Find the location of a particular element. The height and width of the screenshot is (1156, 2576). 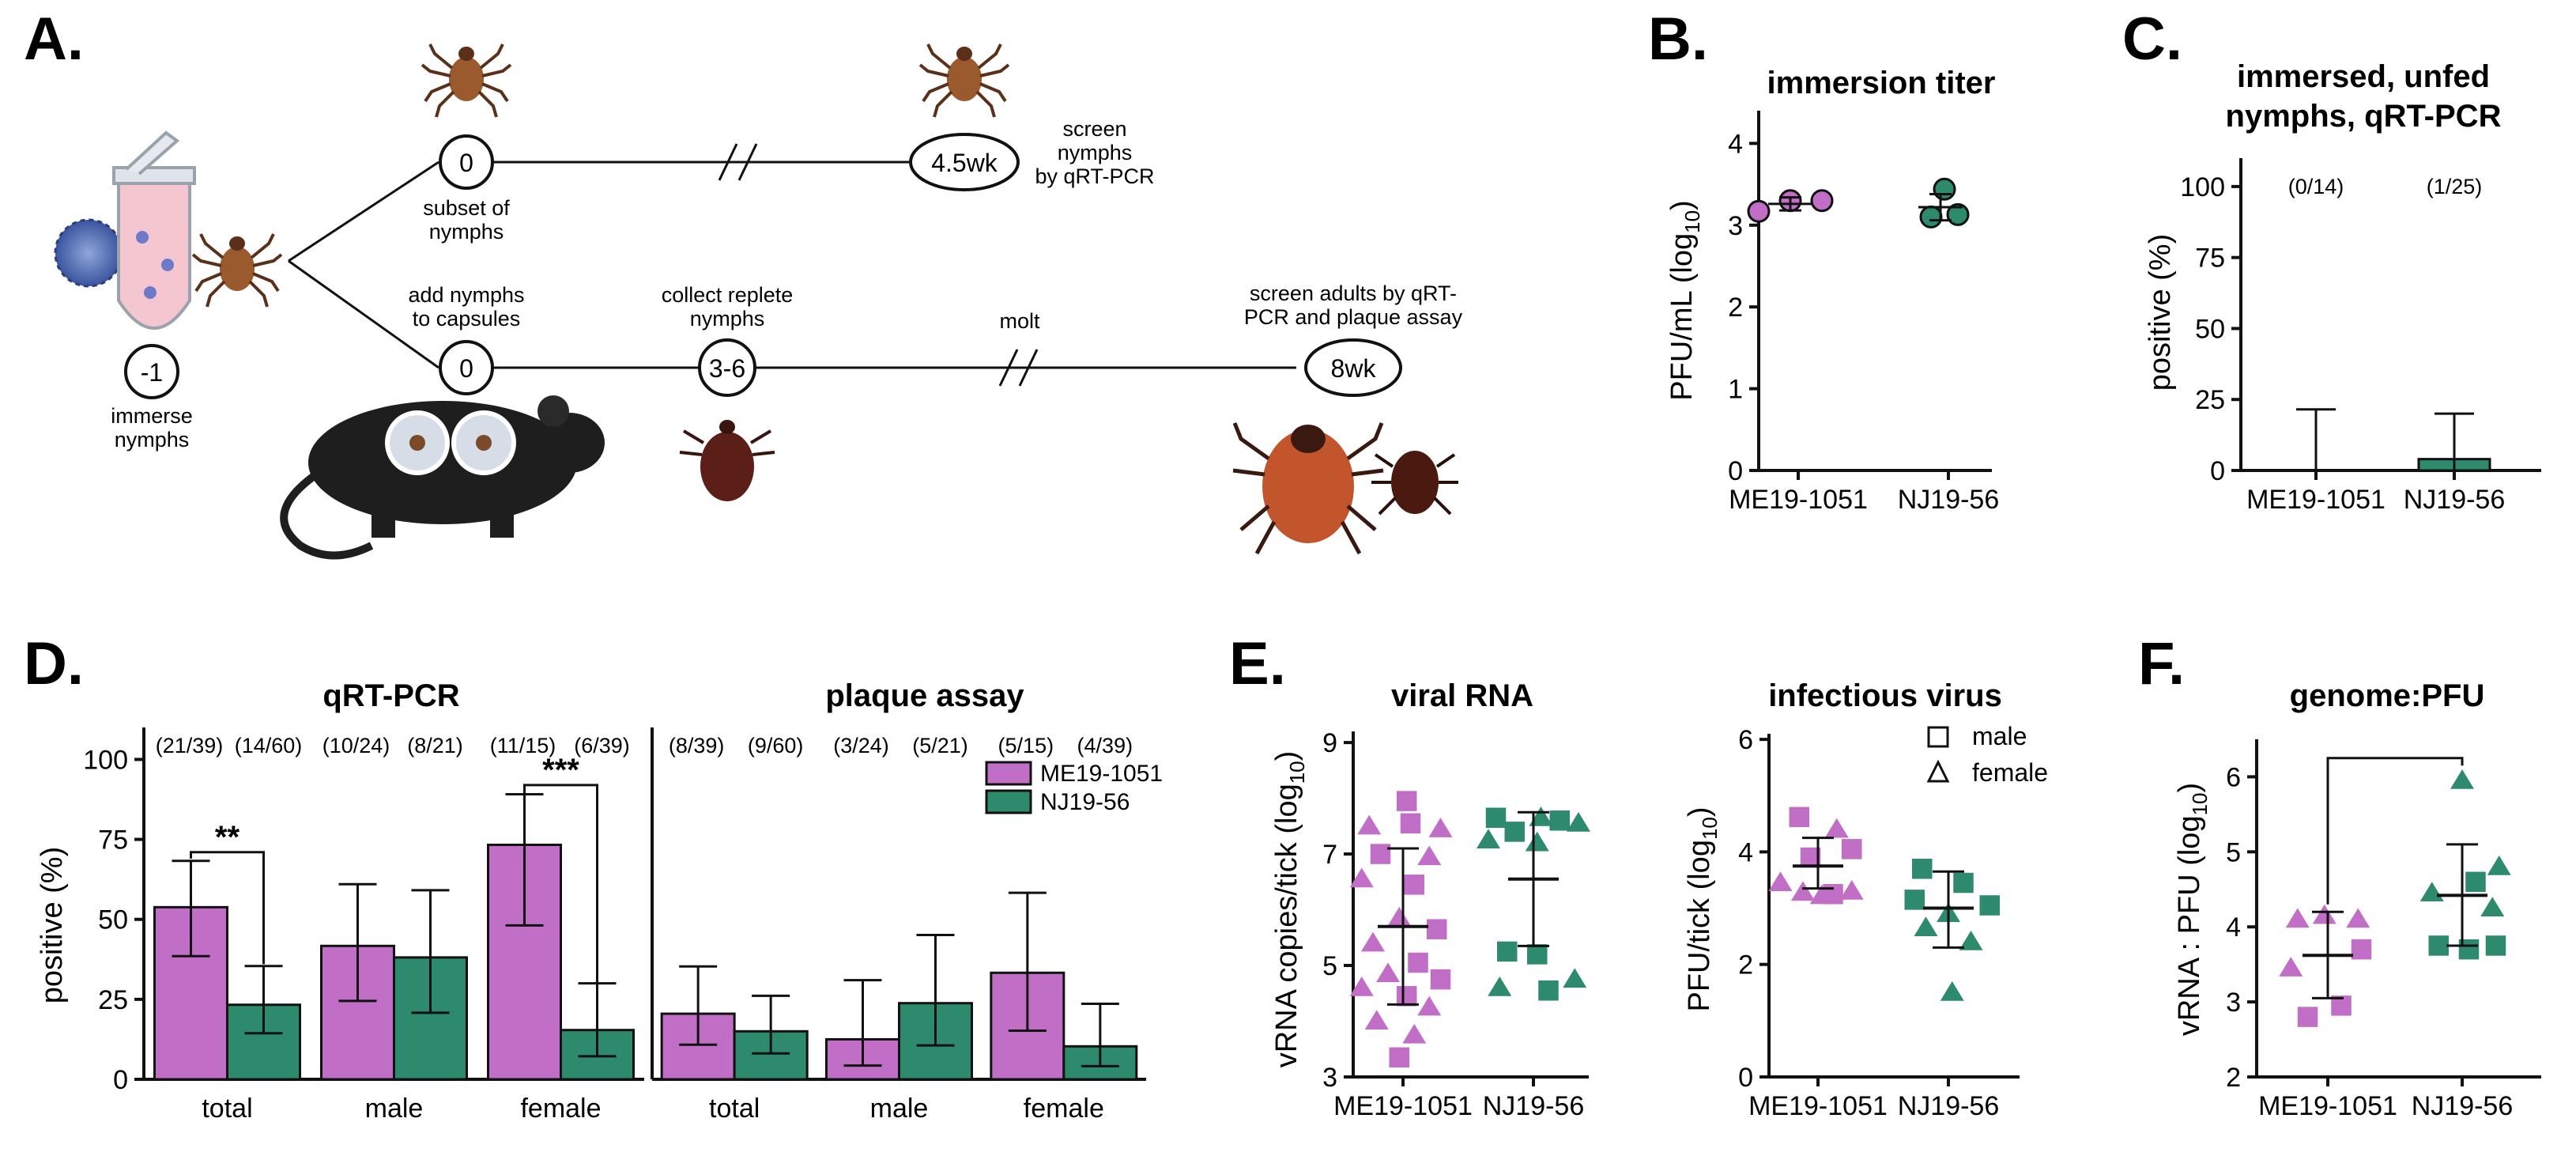

e-infectious-point-square is located at coordinates (1989, 905).